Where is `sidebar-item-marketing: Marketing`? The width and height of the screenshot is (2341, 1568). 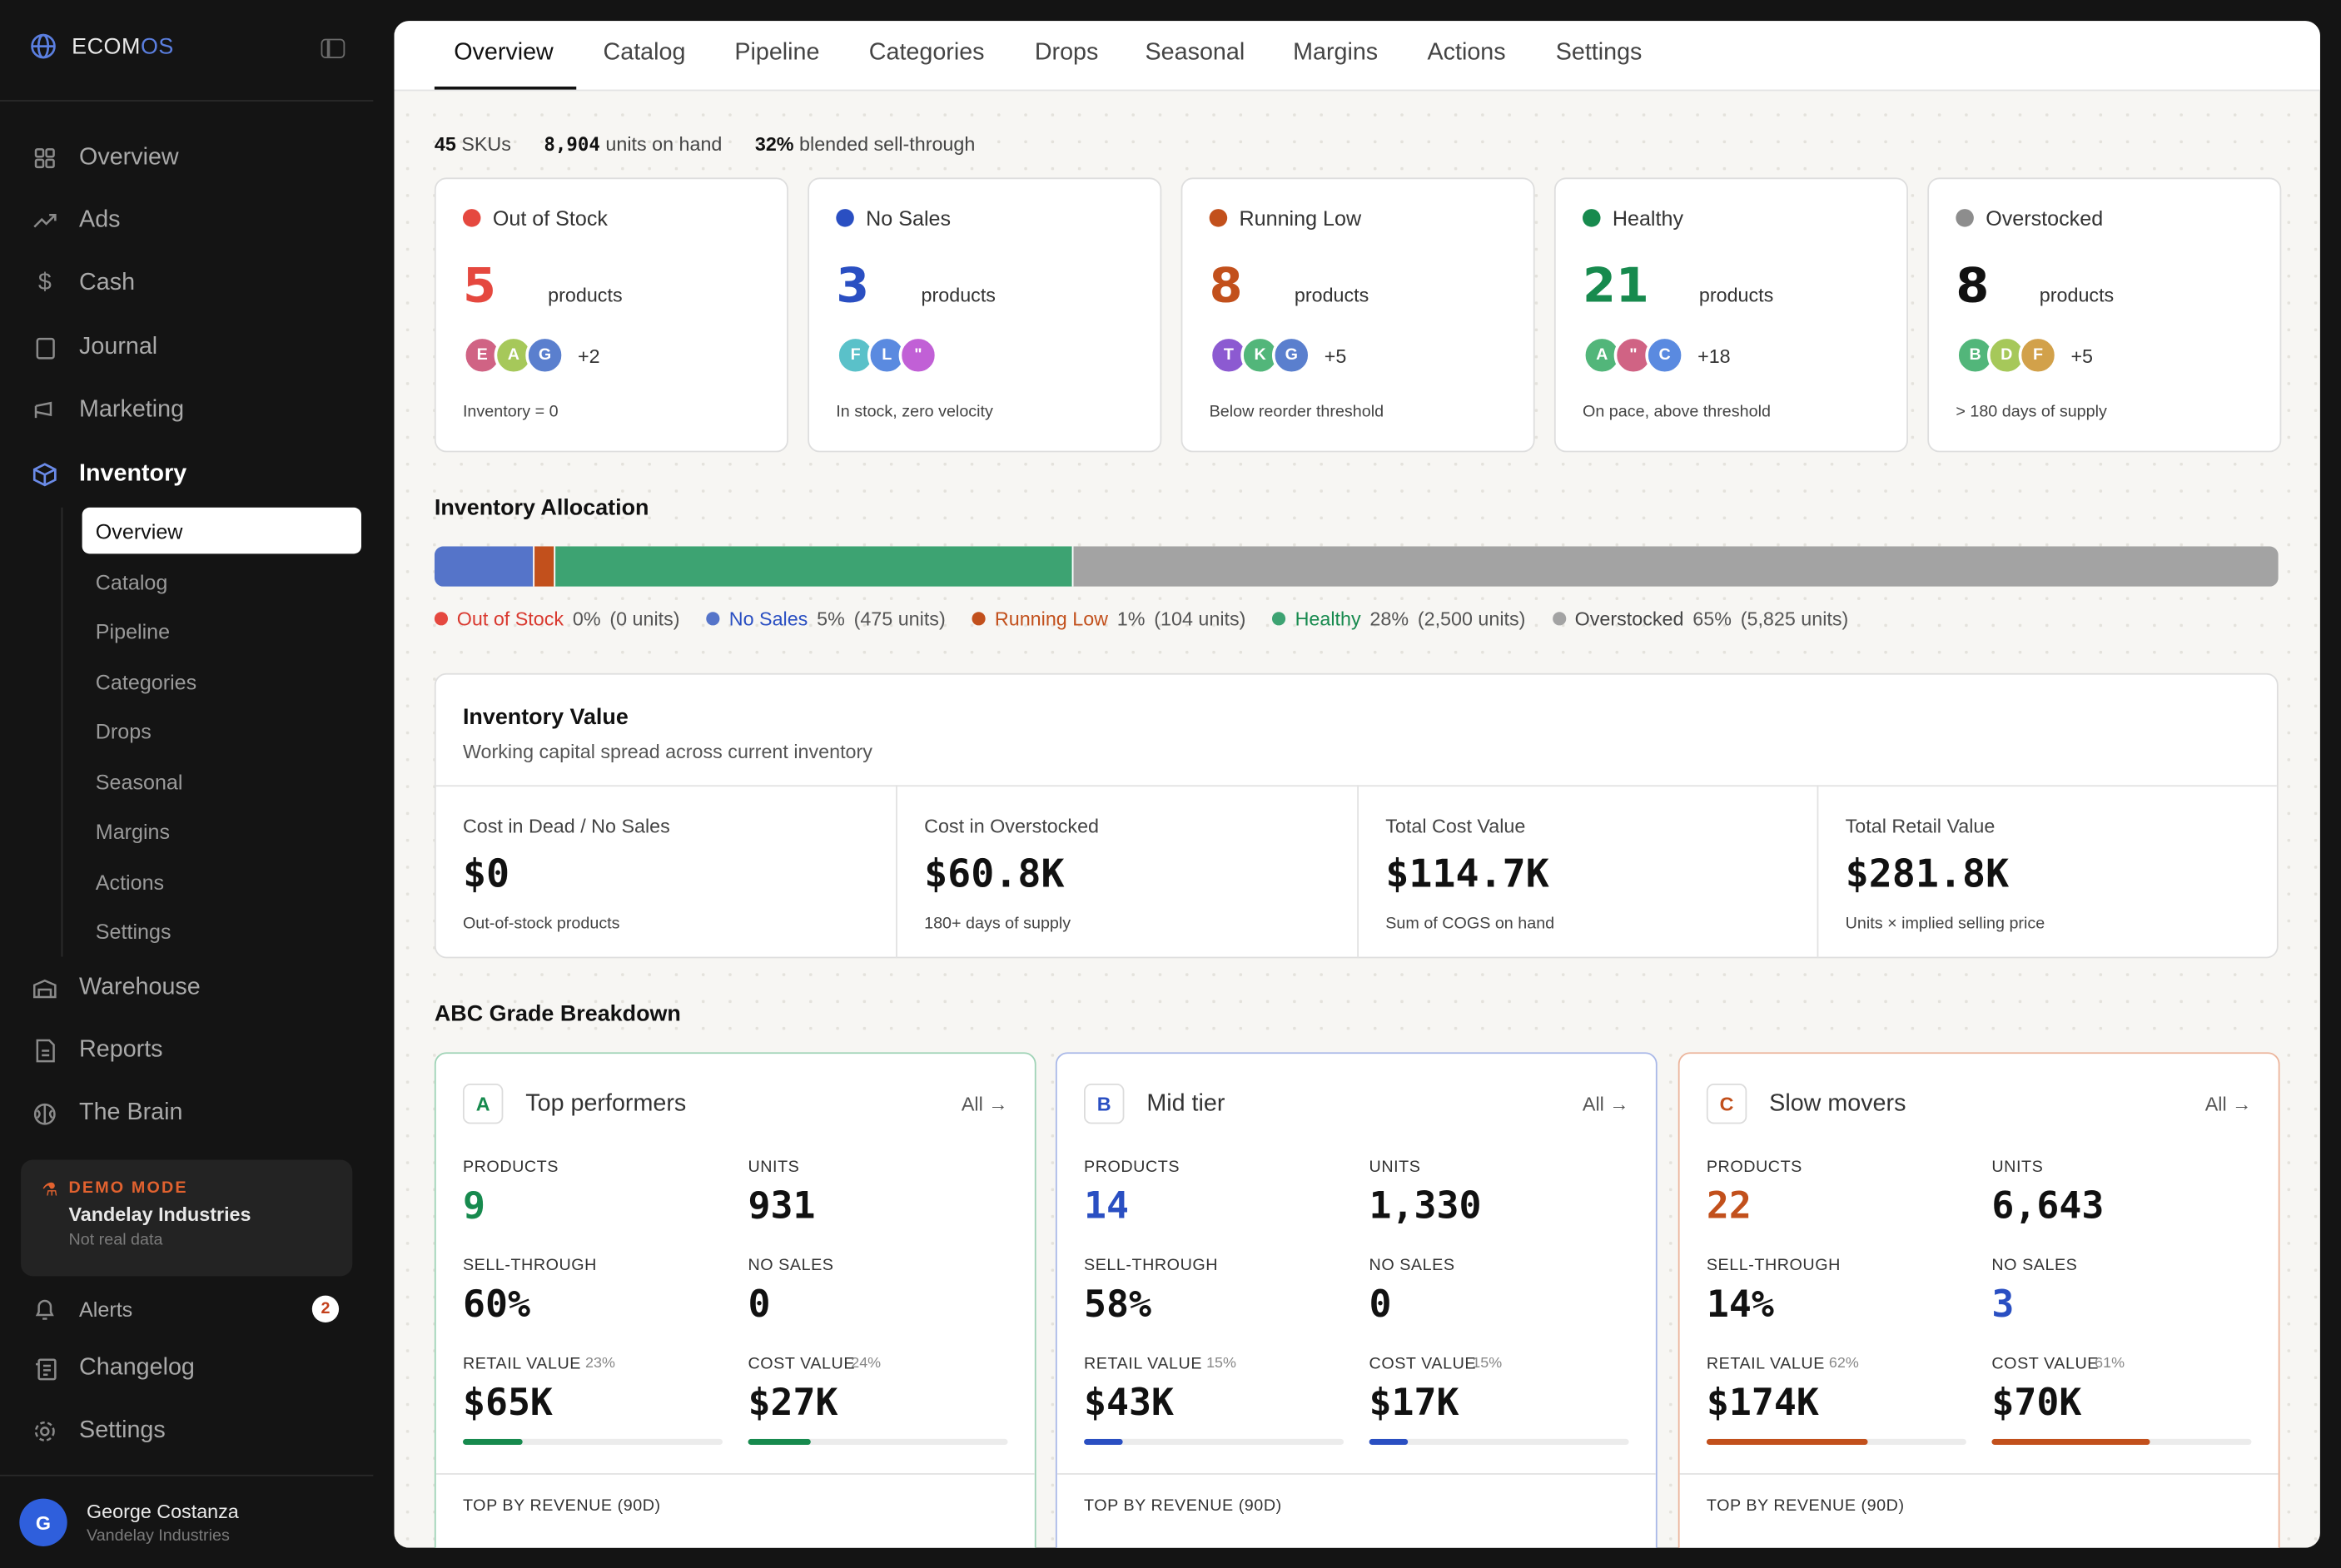
sidebar-item-marketing: Marketing is located at coordinates (108, 411).